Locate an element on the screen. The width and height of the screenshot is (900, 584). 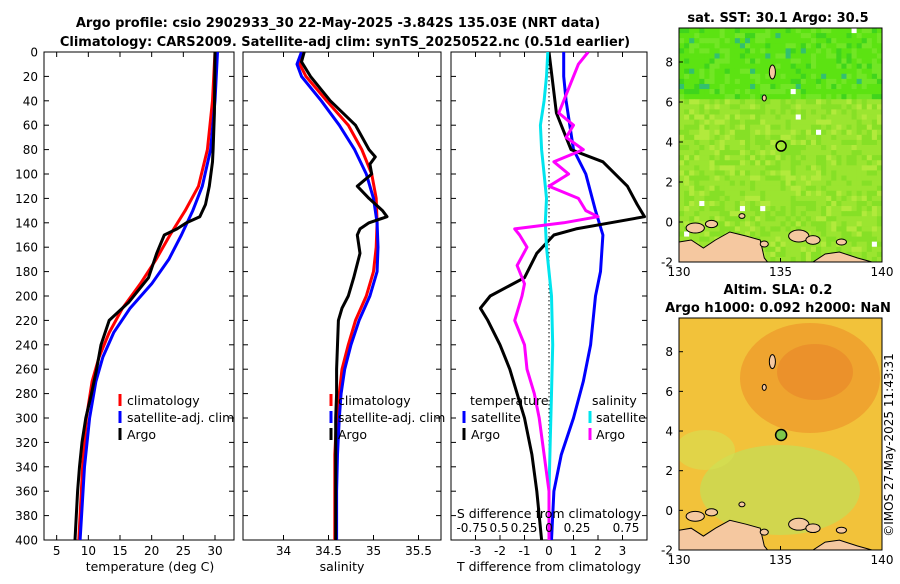
depth-tick-label: 100 is located at coordinates (26, 175).